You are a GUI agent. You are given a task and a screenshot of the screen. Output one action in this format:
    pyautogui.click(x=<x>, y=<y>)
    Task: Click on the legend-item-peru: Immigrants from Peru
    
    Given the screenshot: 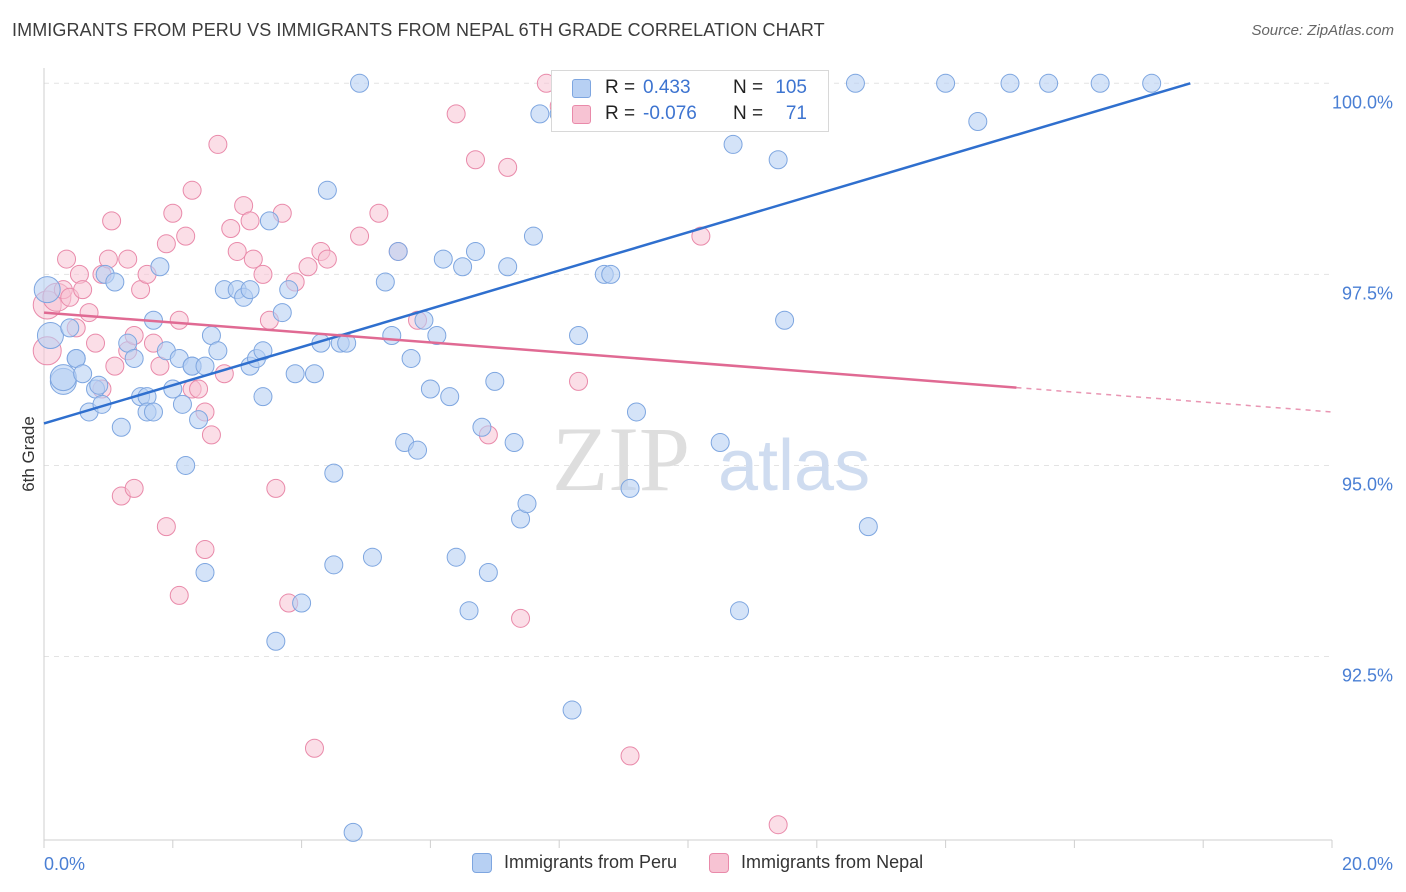 What is the action you would take?
    pyautogui.click(x=574, y=862)
    